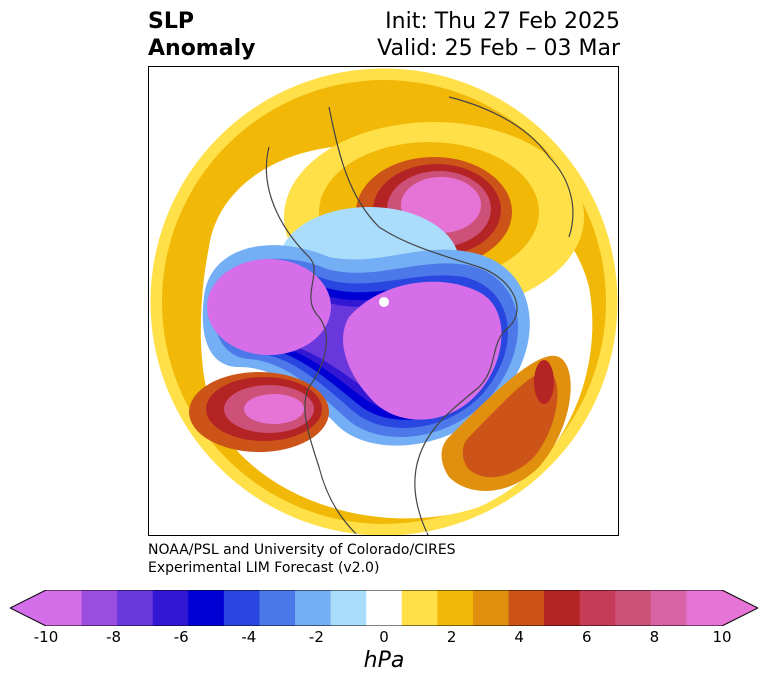 The height and width of the screenshot is (686, 768). I want to click on title-line-1: SLP, so click(171, 21).